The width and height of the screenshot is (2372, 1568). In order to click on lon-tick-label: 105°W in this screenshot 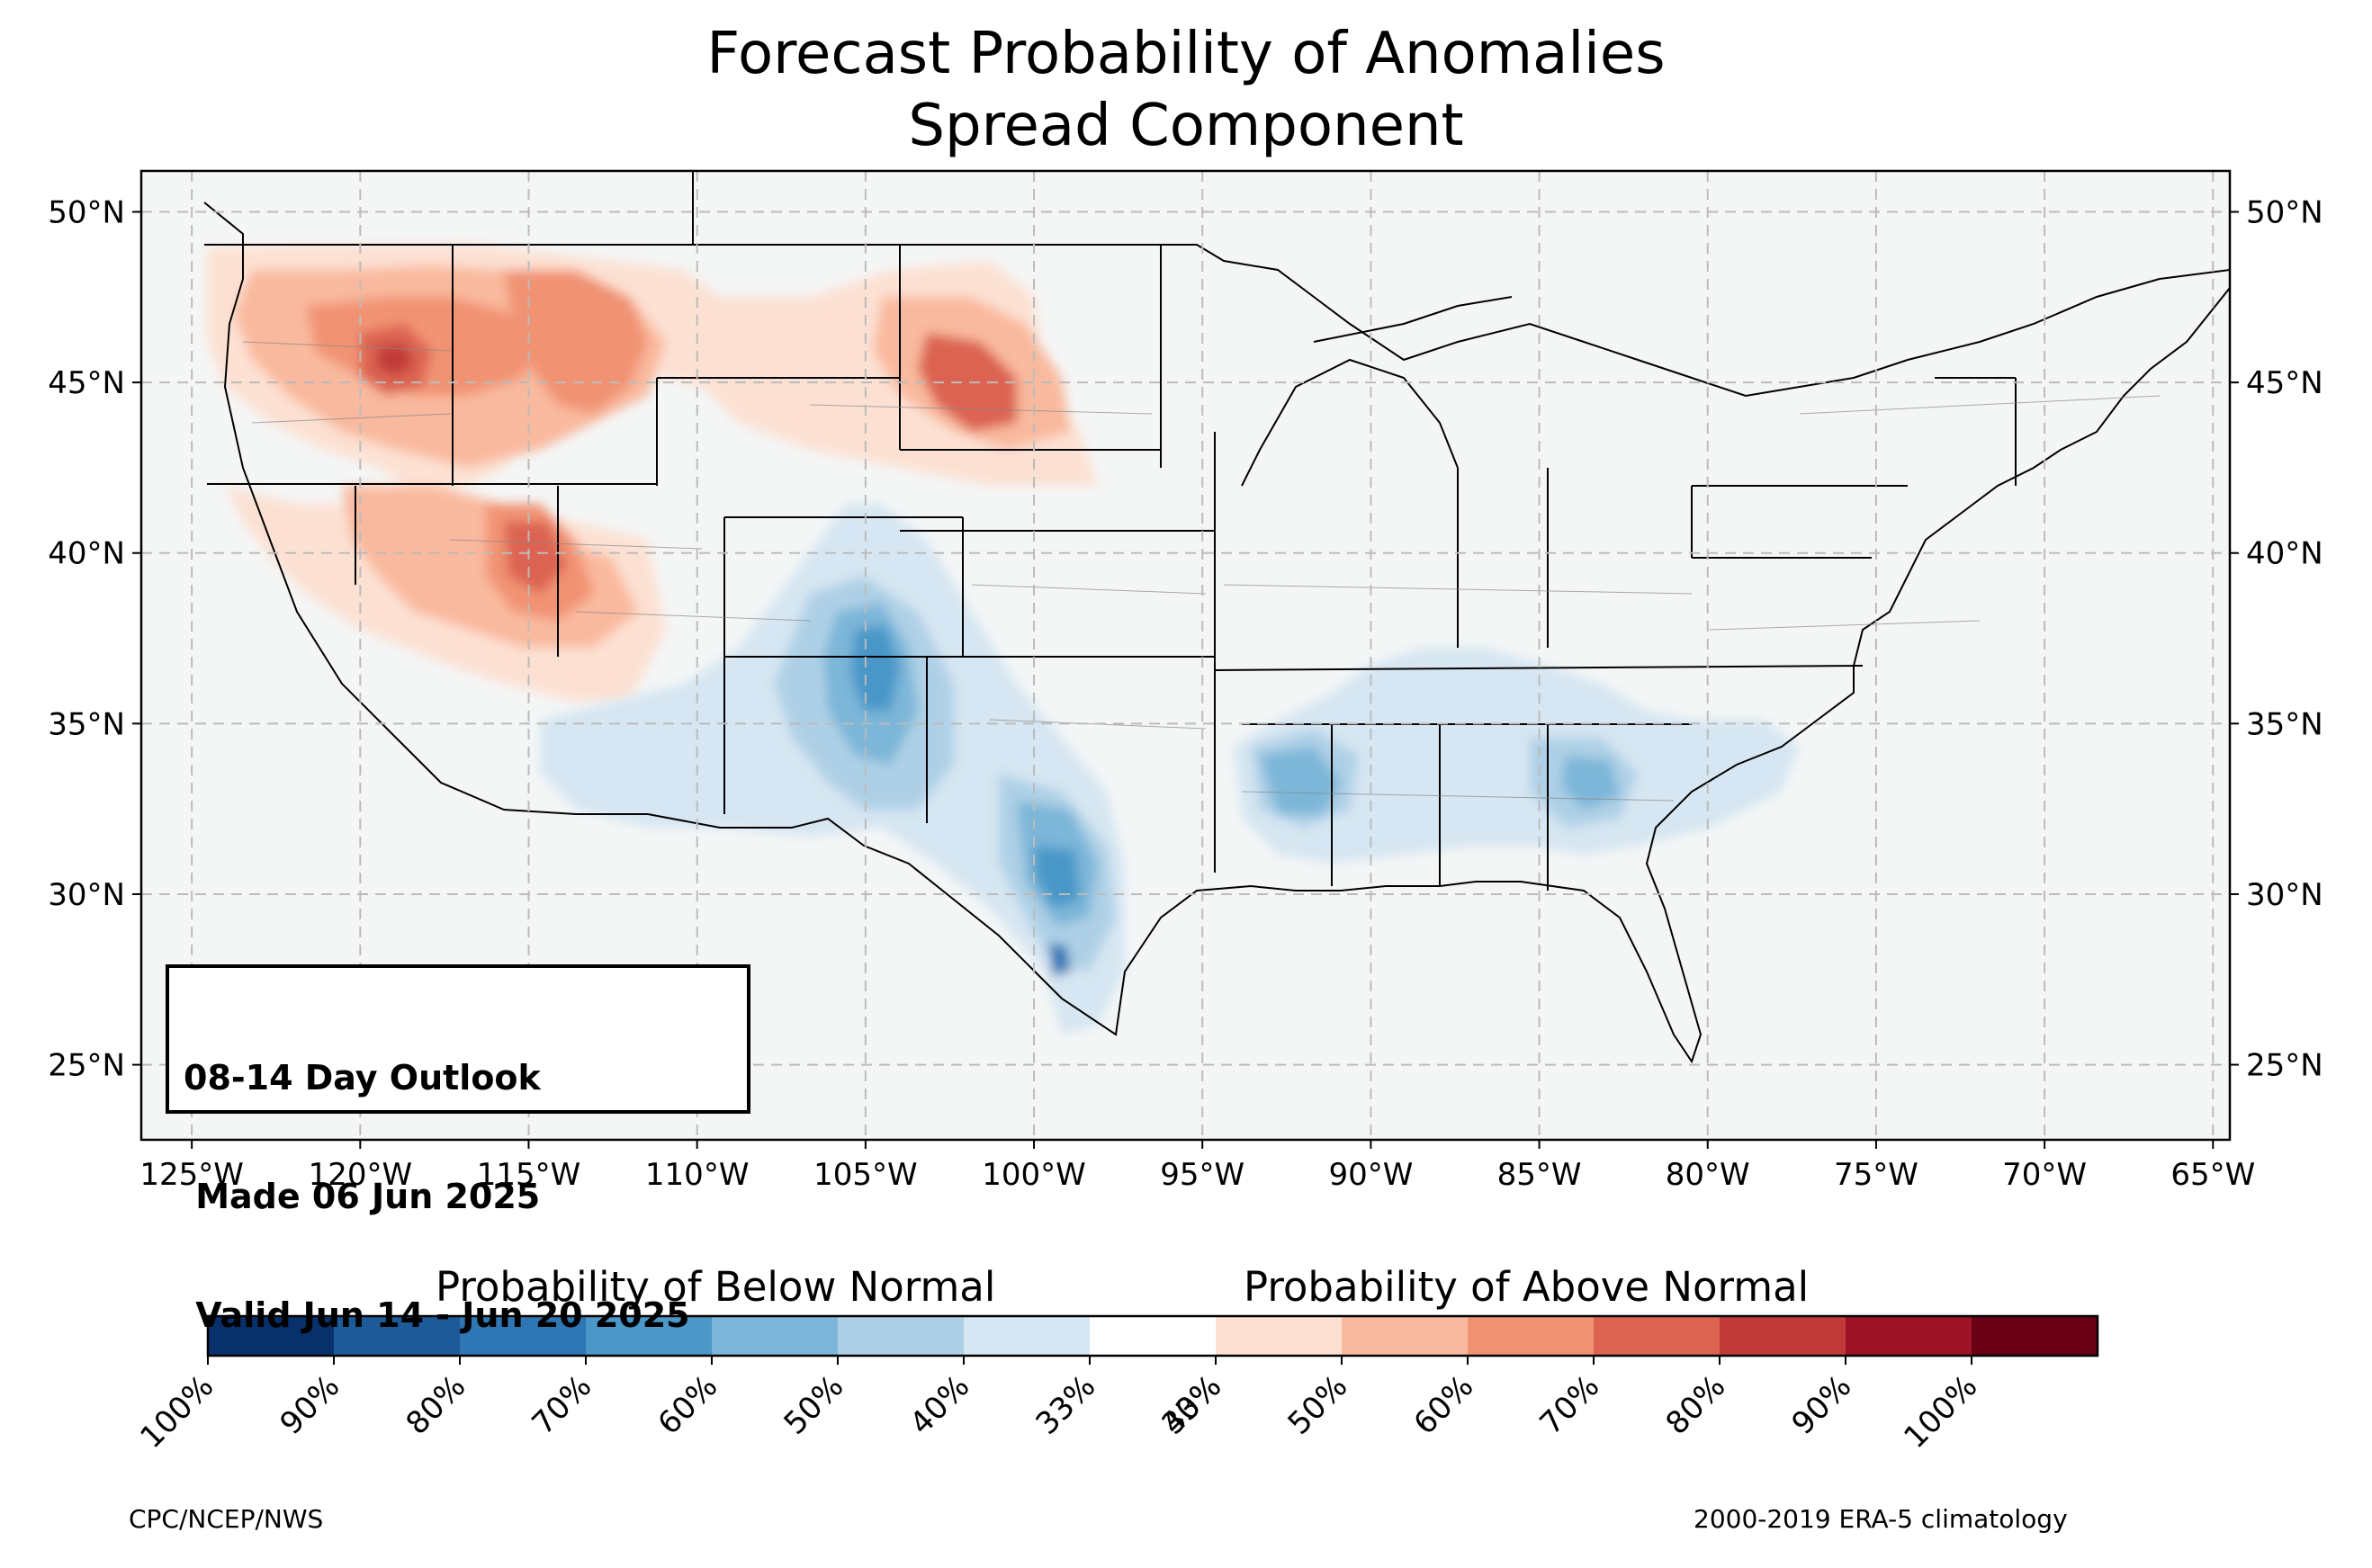, I will do `click(865, 1175)`.